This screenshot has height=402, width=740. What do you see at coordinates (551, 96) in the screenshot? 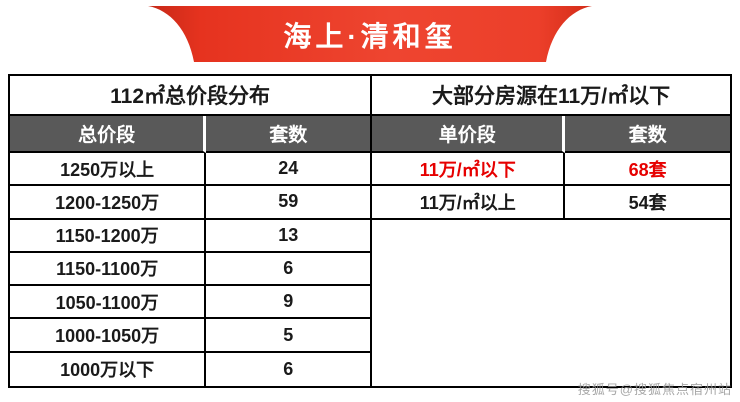
I see `right-section-title: 大部分房源在11万/㎡以下` at bounding box center [551, 96].